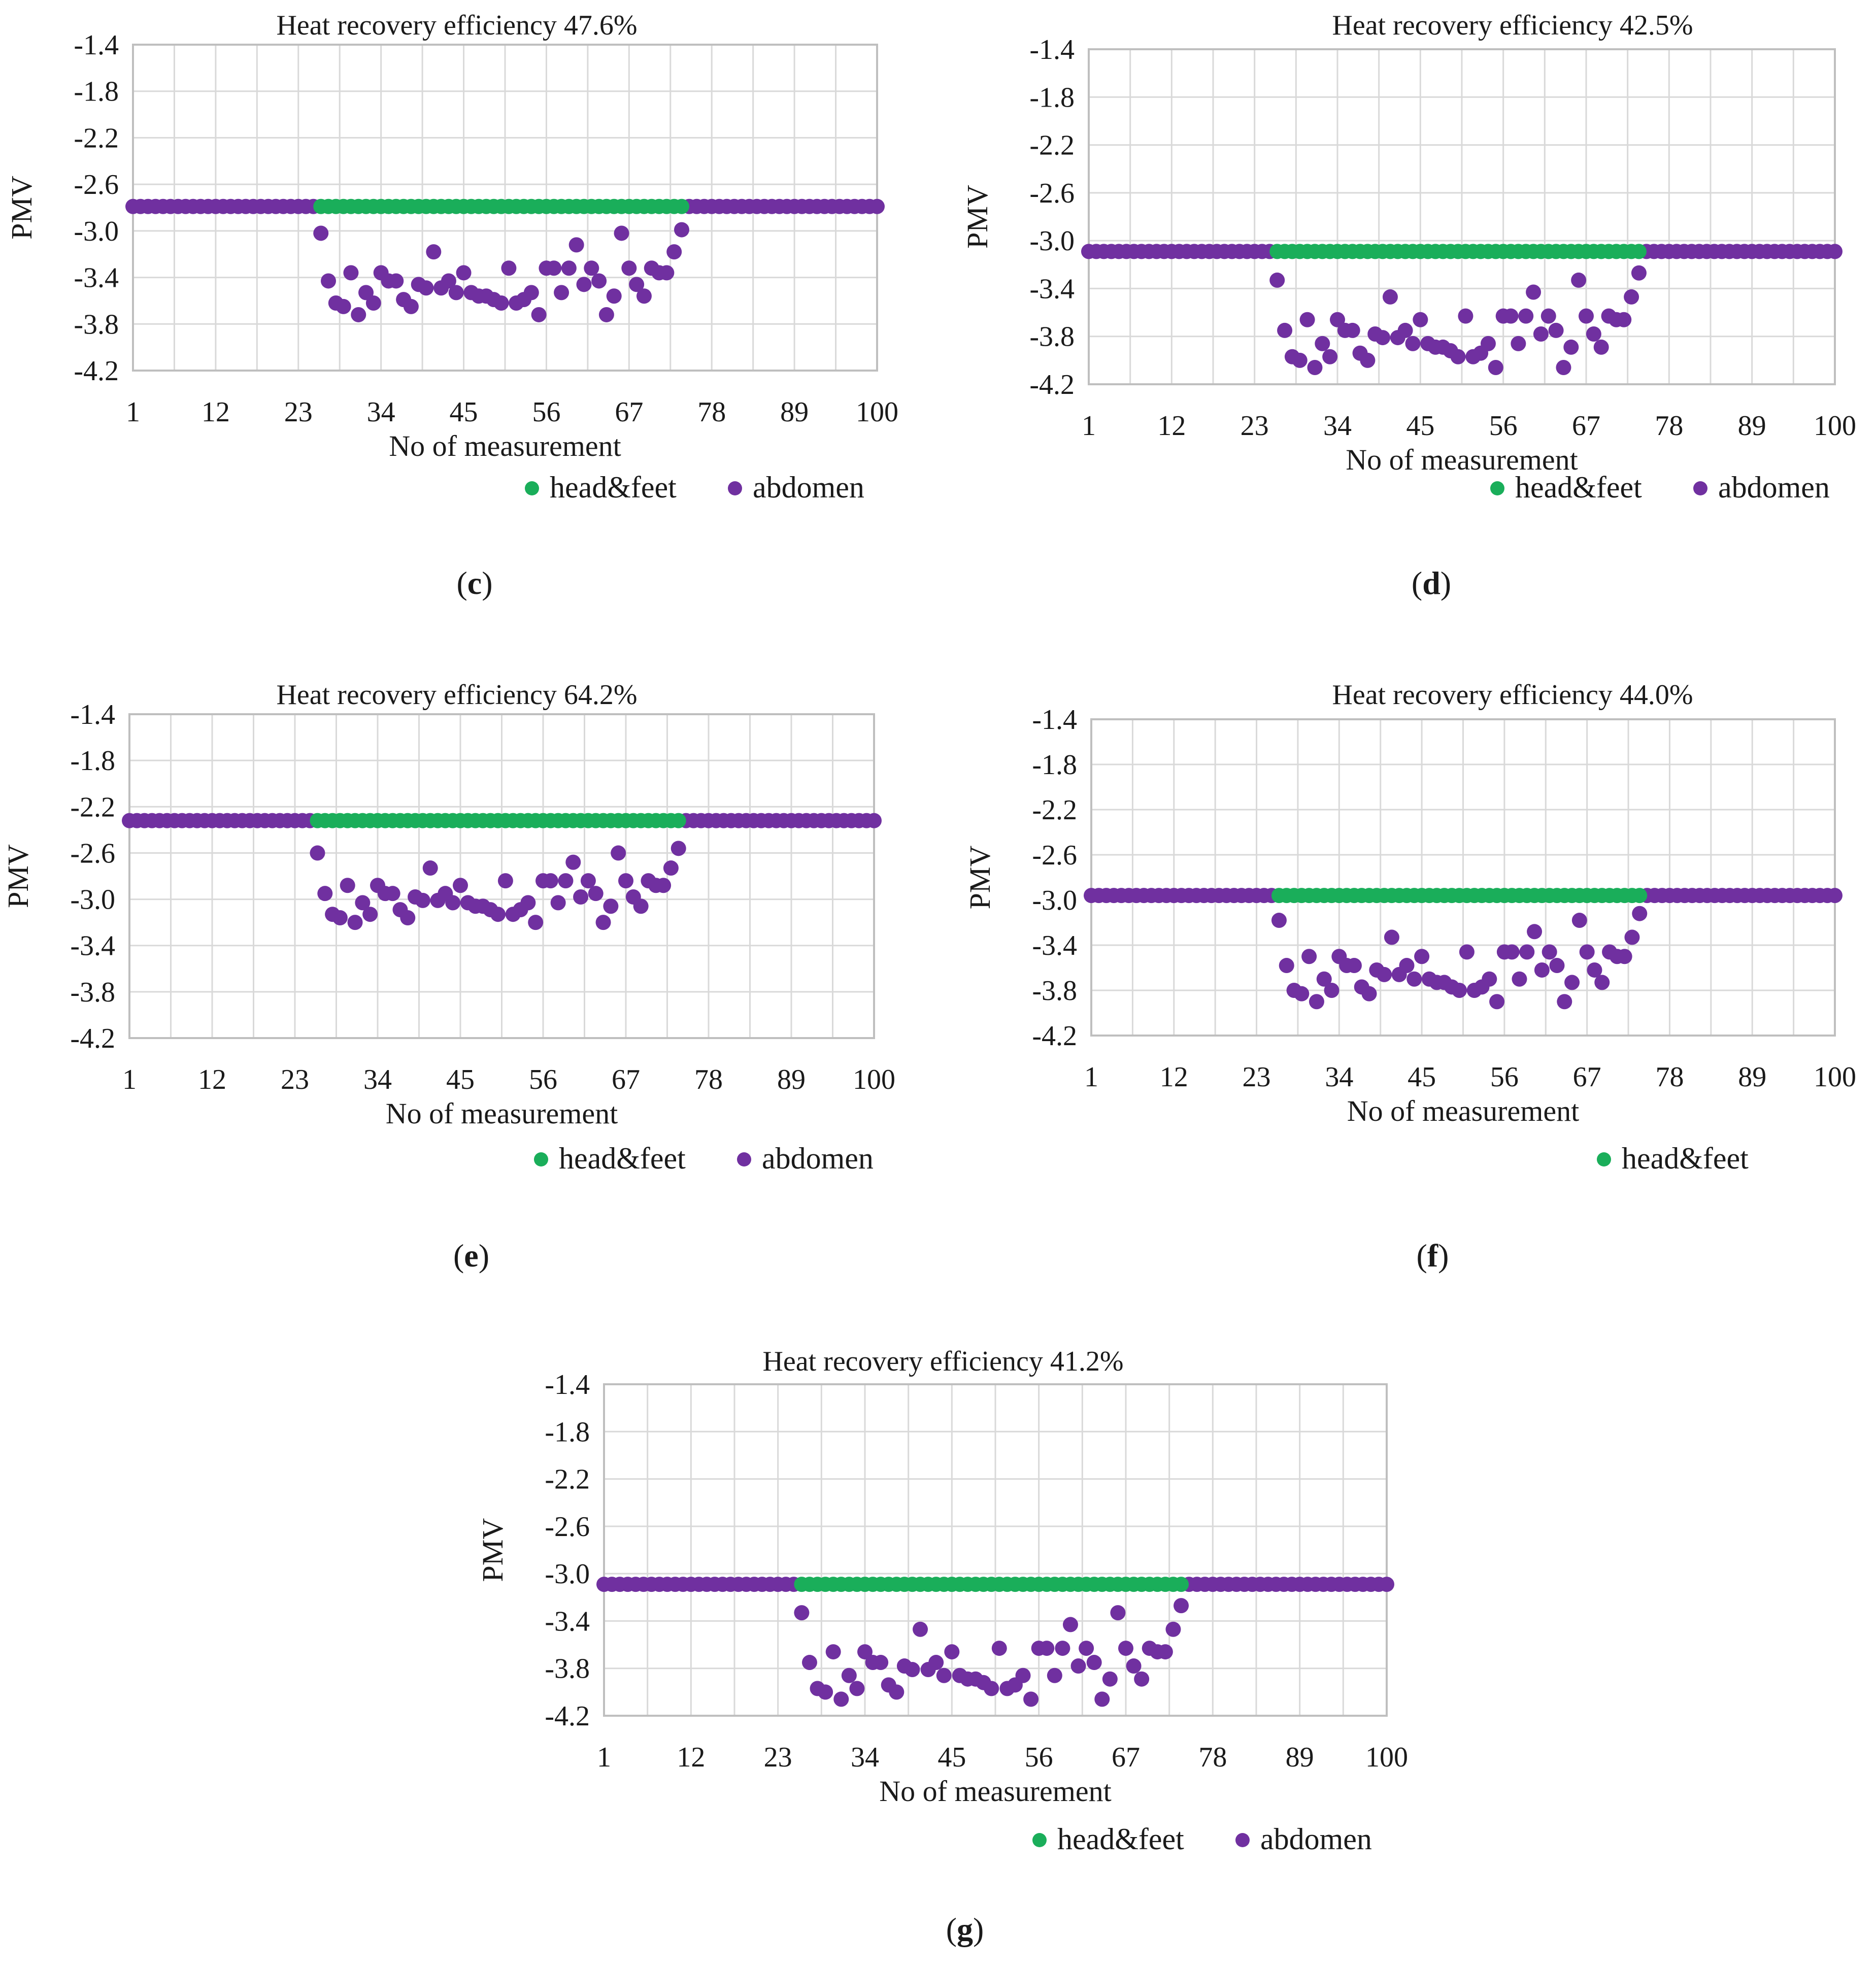 The image size is (1876, 1967). I want to click on chart-title: Heat recovery efficiency 44.0%, so click(1512, 695).